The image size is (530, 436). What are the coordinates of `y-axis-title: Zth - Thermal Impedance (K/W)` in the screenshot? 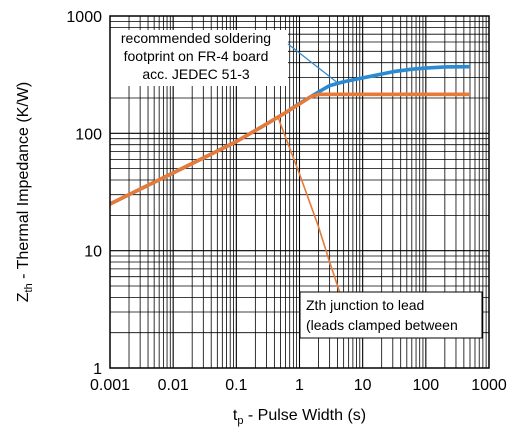 It's located at (25, 192).